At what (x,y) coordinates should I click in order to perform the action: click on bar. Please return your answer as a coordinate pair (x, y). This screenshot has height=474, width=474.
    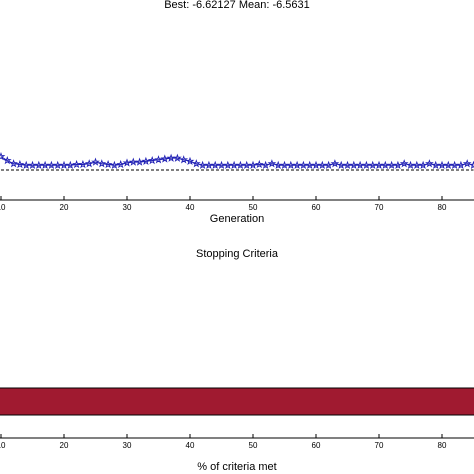
    Looking at the image, I should click on (237, 401).